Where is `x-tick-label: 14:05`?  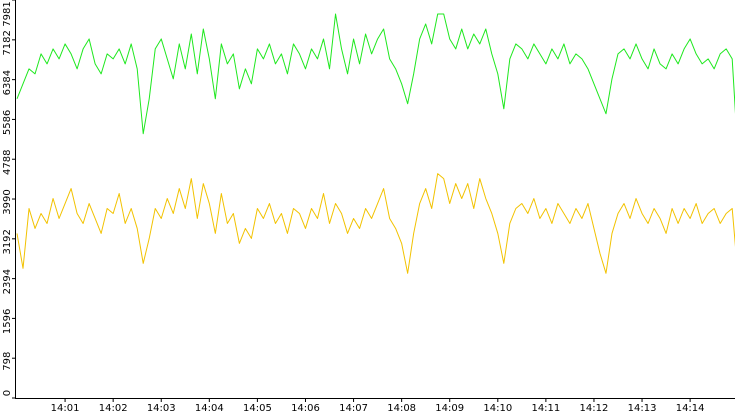
x-tick-label: 14:05 is located at coordinates (257, 408).